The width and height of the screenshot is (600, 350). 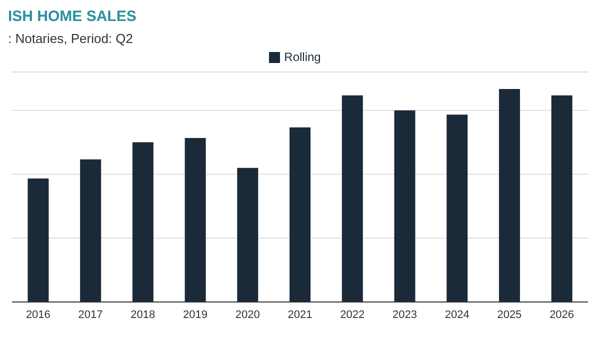 What do you see at coordinates (38, 314) in the screenshot?
I see `x-tick-label: 2016` at bounding box center [38, 314].